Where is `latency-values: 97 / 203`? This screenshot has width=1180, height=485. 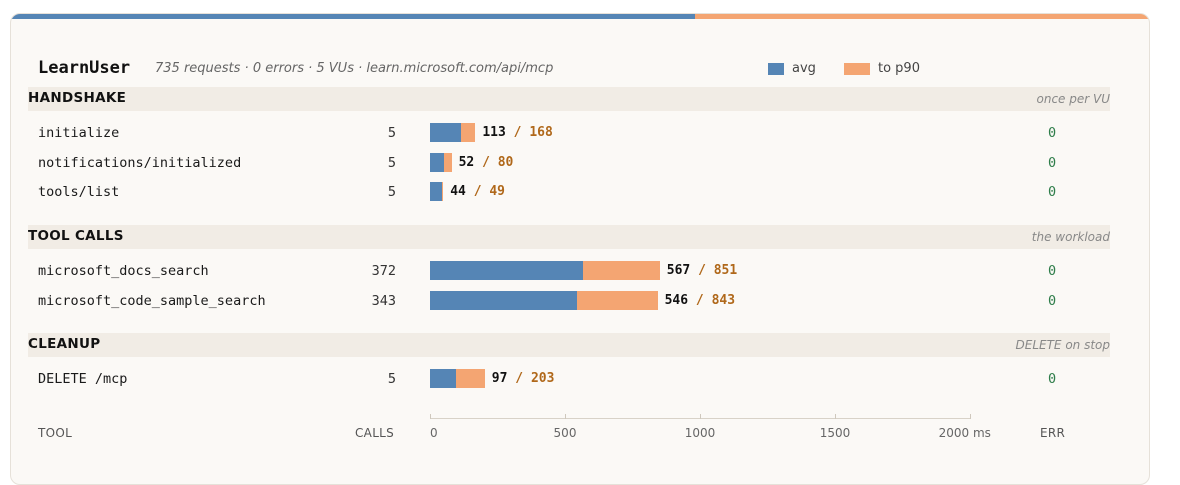
latency-values: 97 / 203 is located at coordinates (523, 378).